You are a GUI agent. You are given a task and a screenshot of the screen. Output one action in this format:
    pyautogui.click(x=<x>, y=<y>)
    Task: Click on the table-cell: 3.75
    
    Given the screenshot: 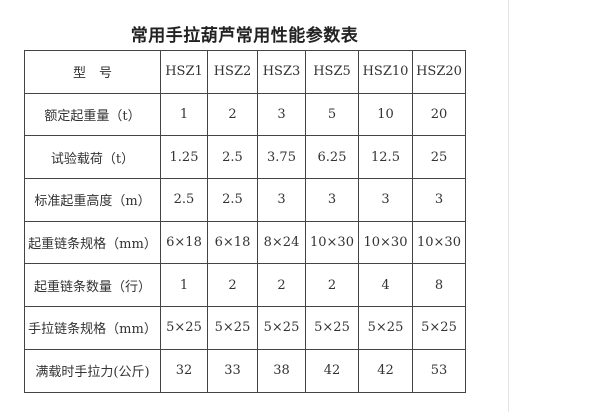 What is the action you would take?
    pyautogui.click(x=281, y=157)
    